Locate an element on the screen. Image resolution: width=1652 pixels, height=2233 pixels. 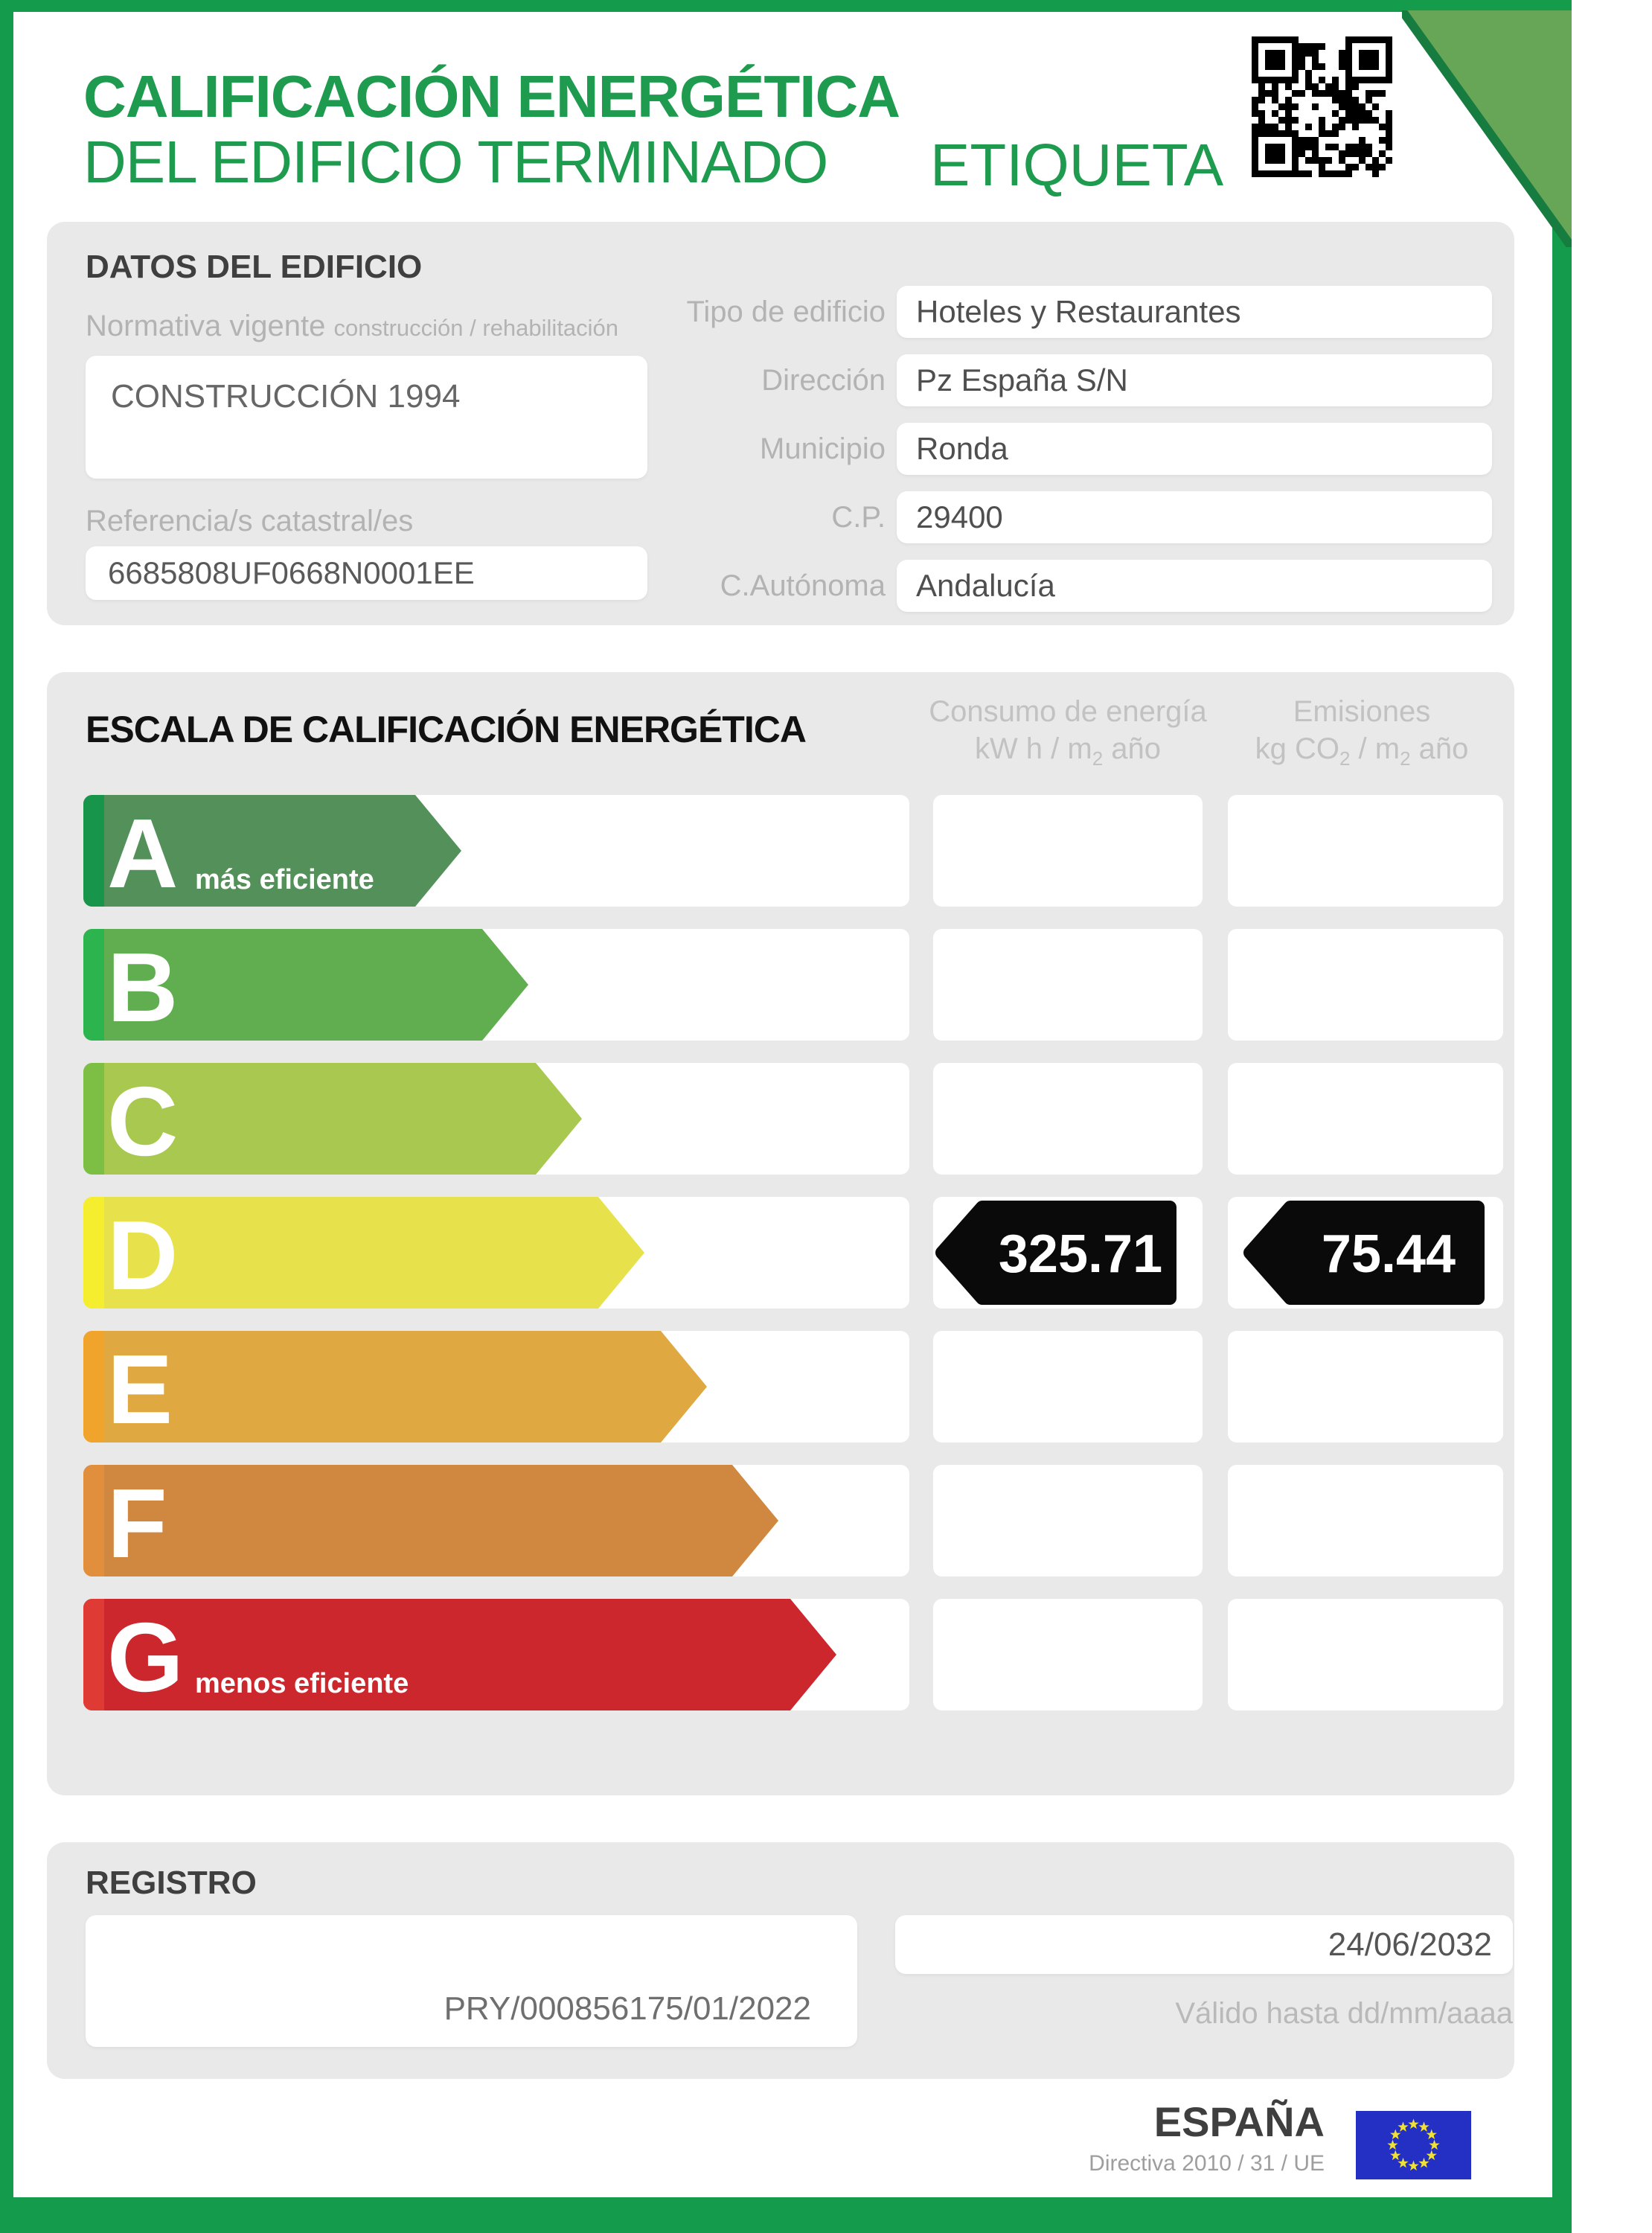
field-value-box-4: Andalucía is located at coordinates (1194, 586).